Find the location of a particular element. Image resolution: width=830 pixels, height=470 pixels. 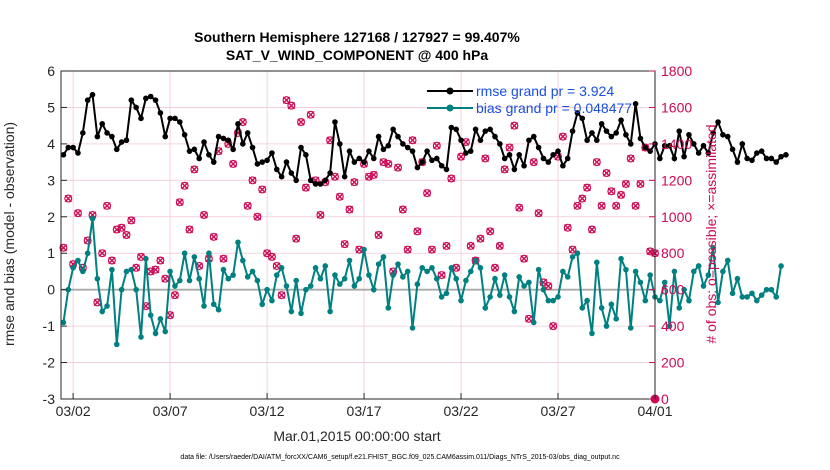

y-tick-label-right: 400 is located at coordinates (673, 326).